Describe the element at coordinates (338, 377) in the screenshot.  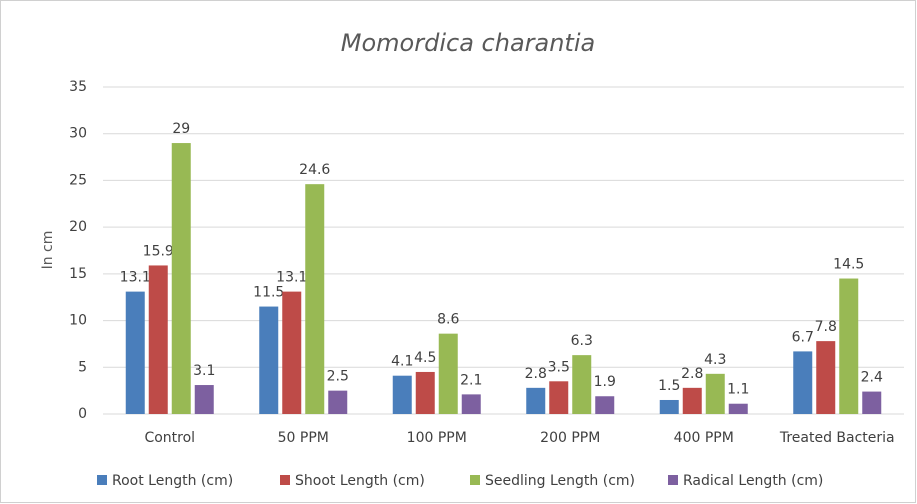
I see `data-label: 2.5` at that location.